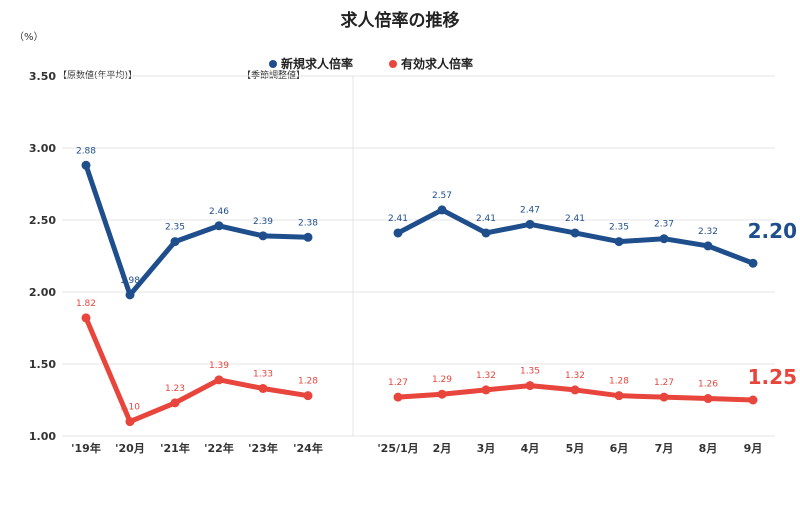 The image size is (800, 511). I want to click on y-axis: 1.00 1.50 2.00 2.50 3.00 3.50, so click(42, 256).